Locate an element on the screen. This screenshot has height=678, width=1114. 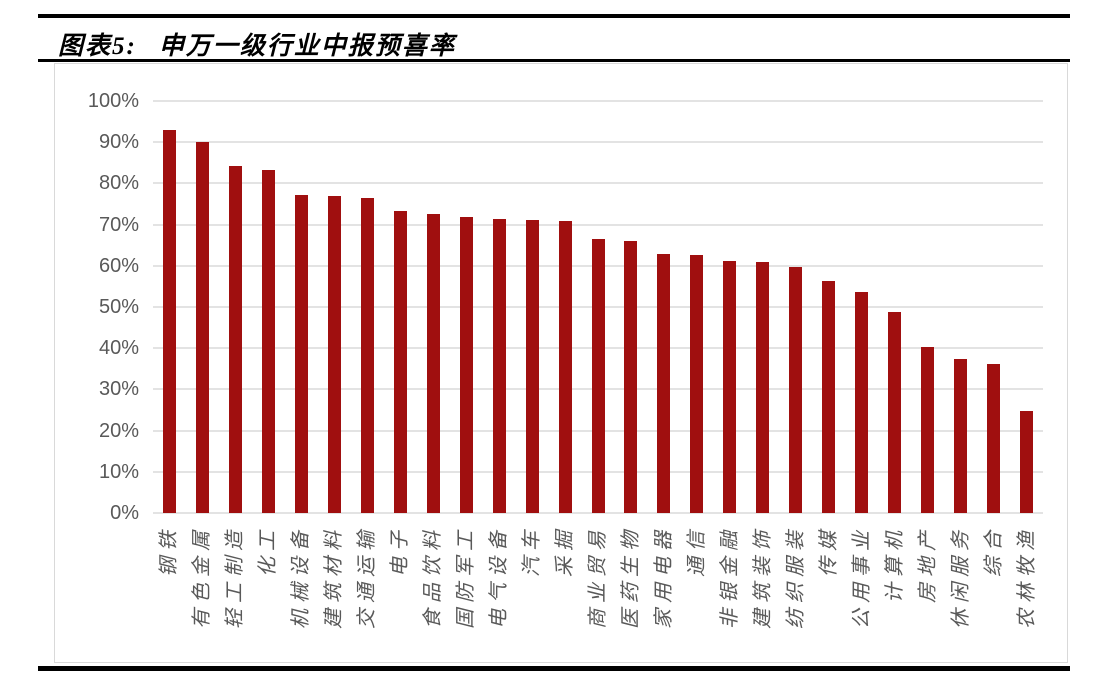
bar-计算机 is located at coordinates (895, 412).